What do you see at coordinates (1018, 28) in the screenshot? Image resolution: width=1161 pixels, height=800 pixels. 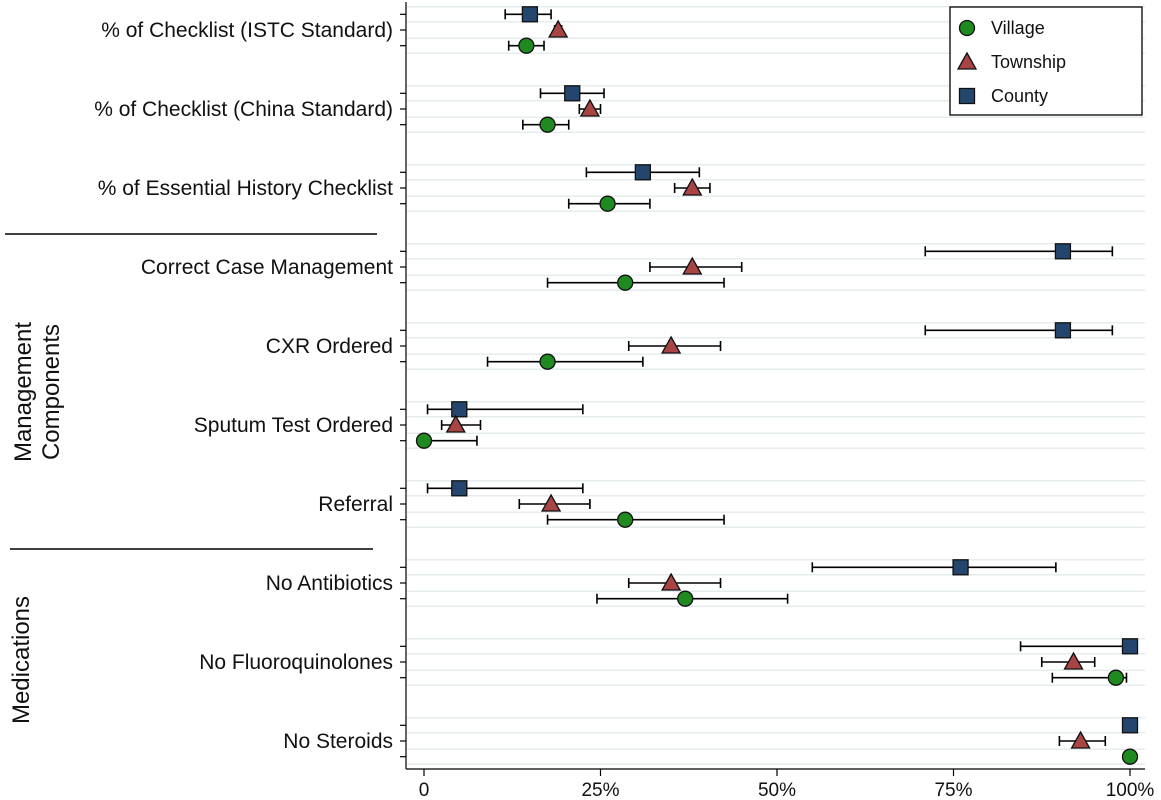 I see `legend-label: Village` at bounding box center [1018, 28].